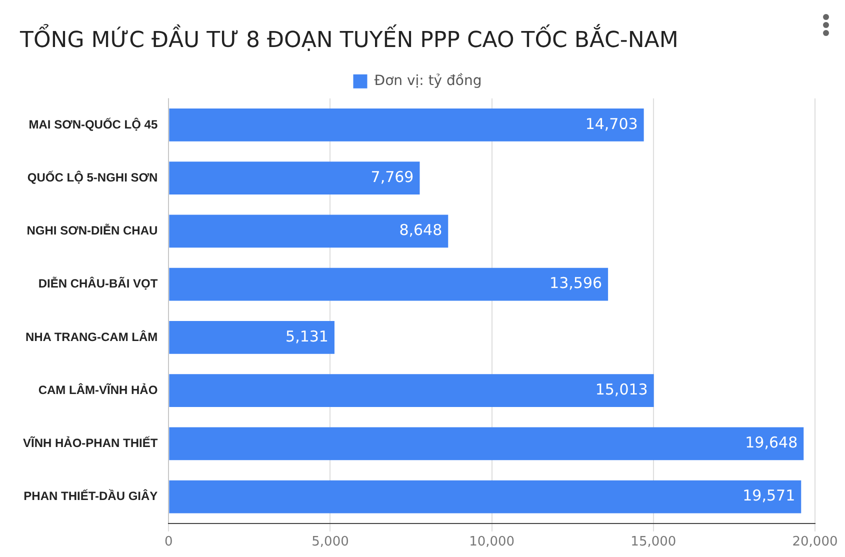 The height and width of the screenshot is (557, 845). What do you see at coordinates (576, 283) in the screenshot?
I see `data-label: 13,596` at bounding box center [576, 283].